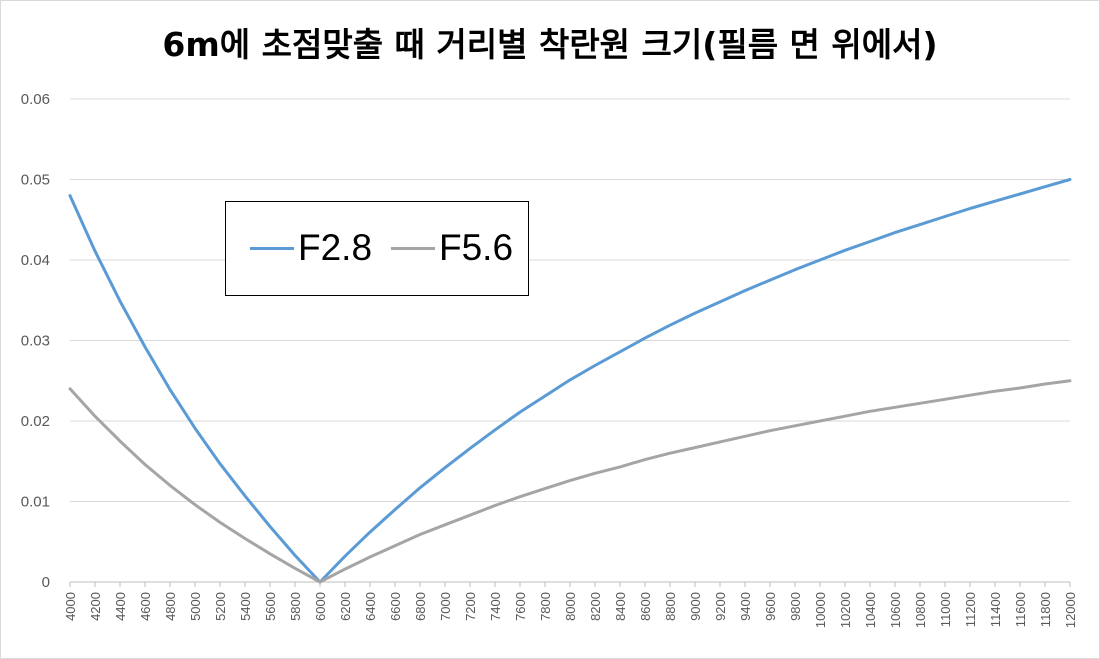 Image resolution: width=1100 pixels, height=659 pixels. I want to click on x-tick-label: 8000, so click(570, 606).